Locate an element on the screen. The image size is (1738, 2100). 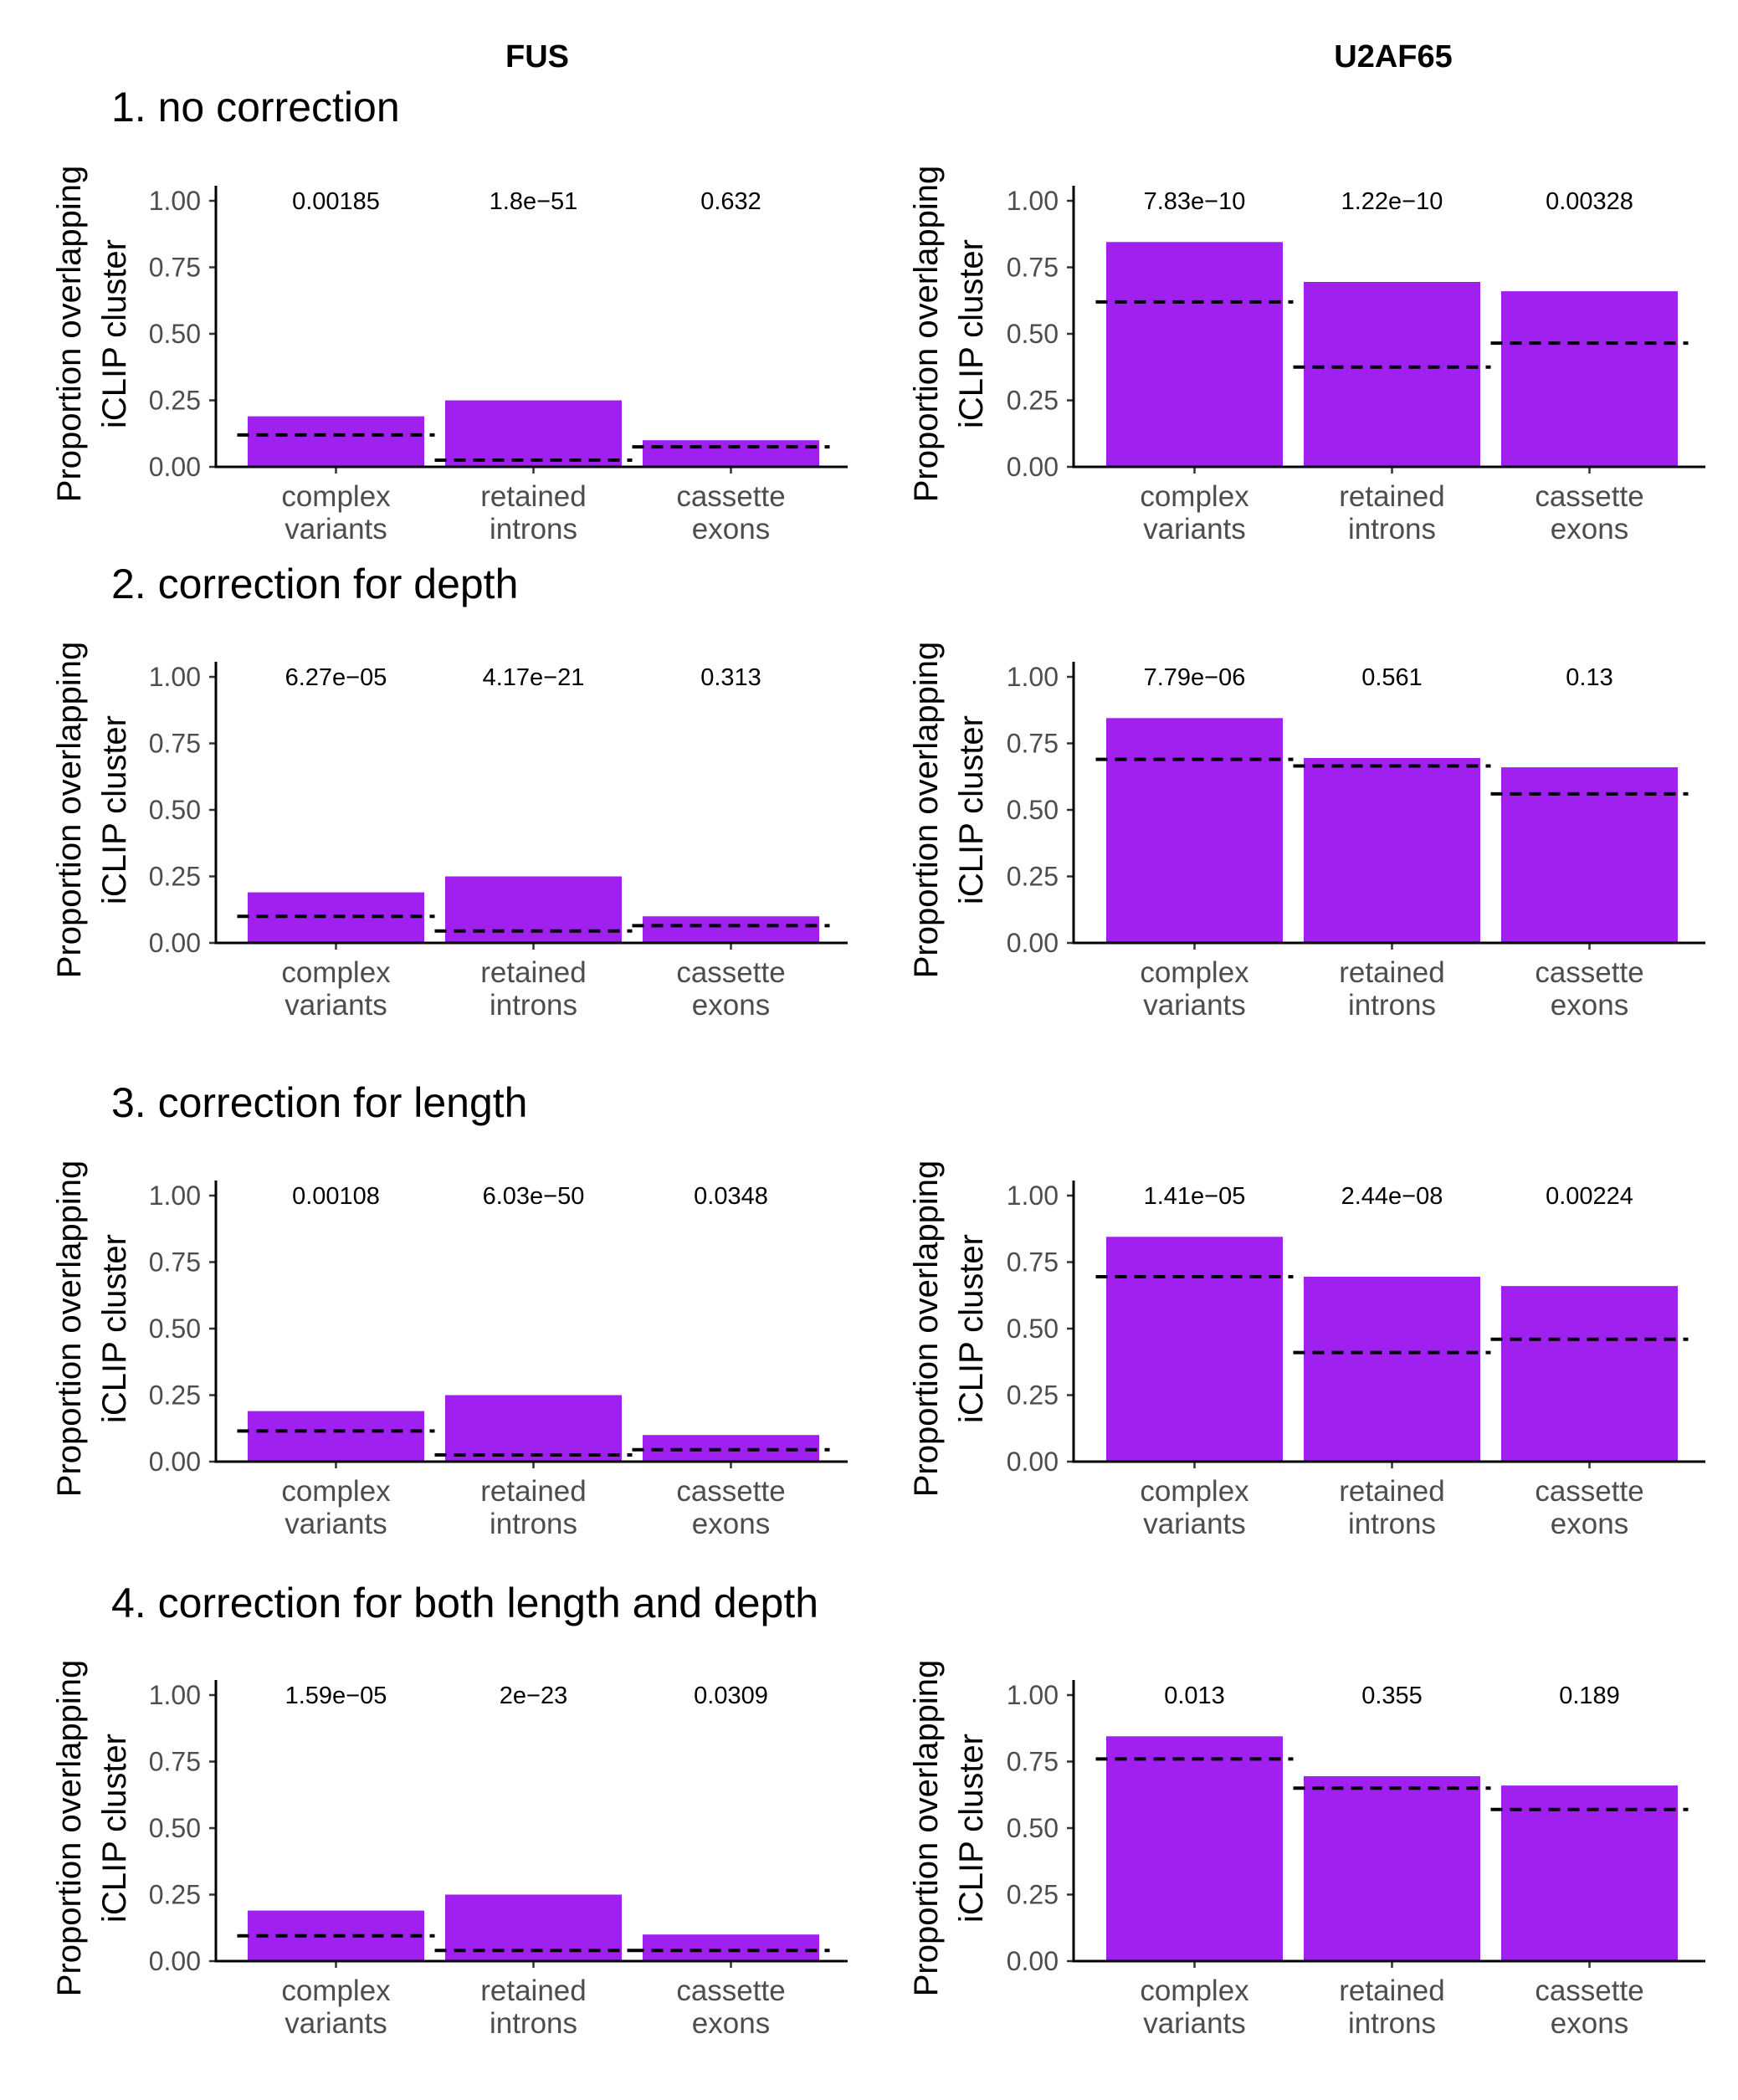
column-title-u2af65: U2AF65 is located at coordinates (1393, 57).